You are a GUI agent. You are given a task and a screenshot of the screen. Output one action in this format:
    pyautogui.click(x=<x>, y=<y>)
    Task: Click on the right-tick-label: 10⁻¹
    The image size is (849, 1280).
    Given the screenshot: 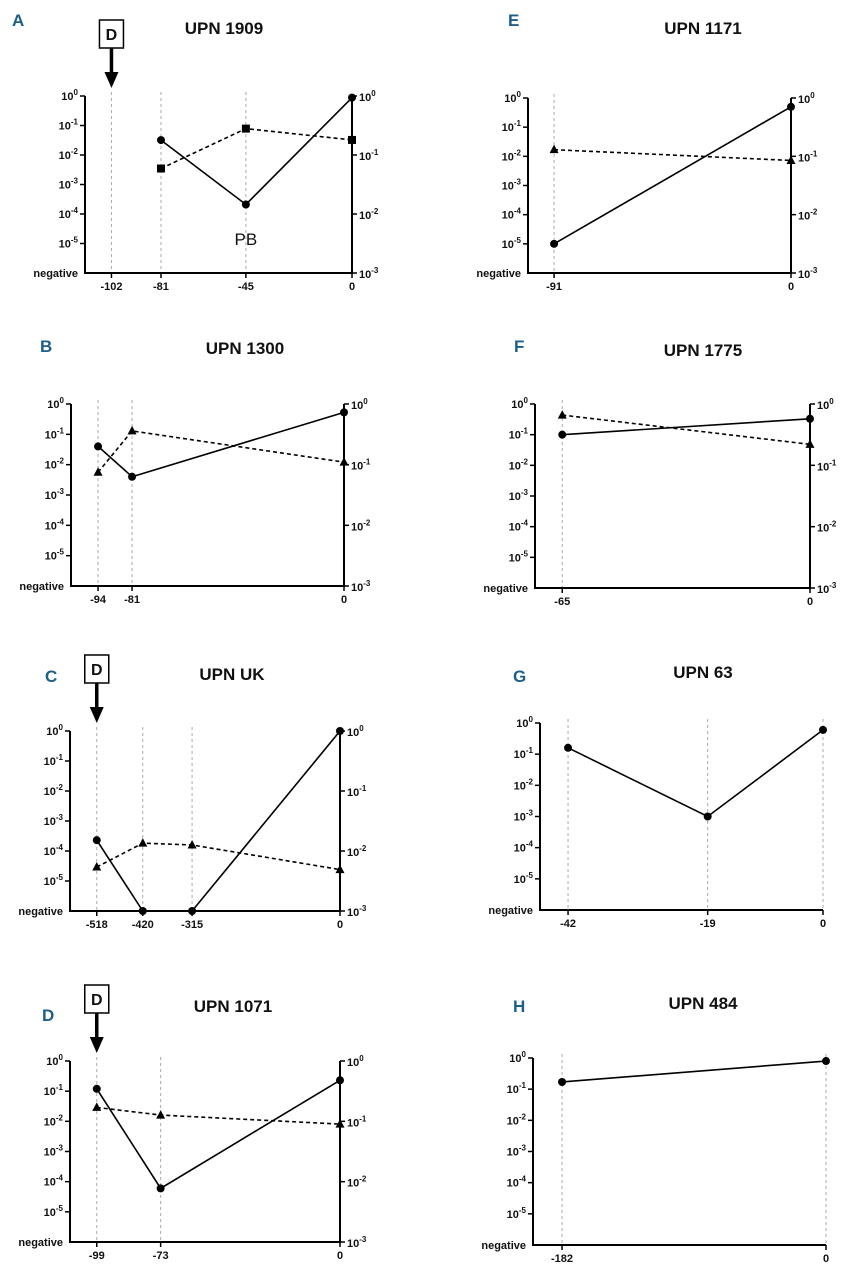 What is the action you would take?
    pyautogui.click(x=361, y=465)
    